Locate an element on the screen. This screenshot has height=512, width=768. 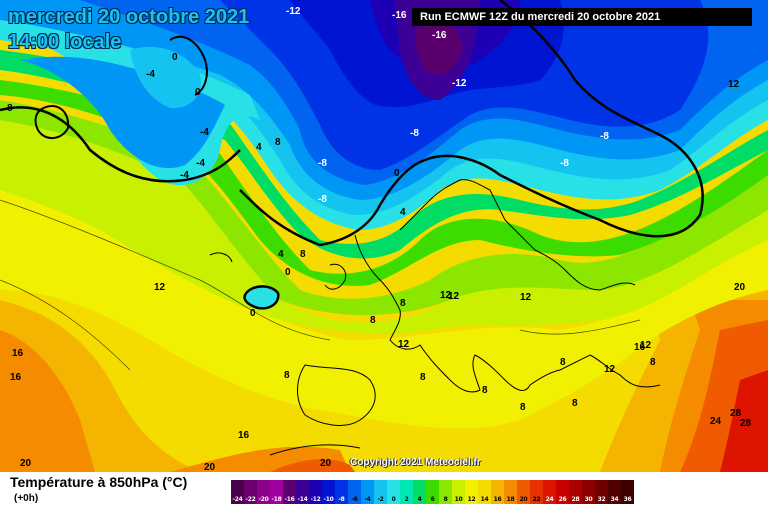
scale-swatch: 2 is located at coordinates (406, 492).